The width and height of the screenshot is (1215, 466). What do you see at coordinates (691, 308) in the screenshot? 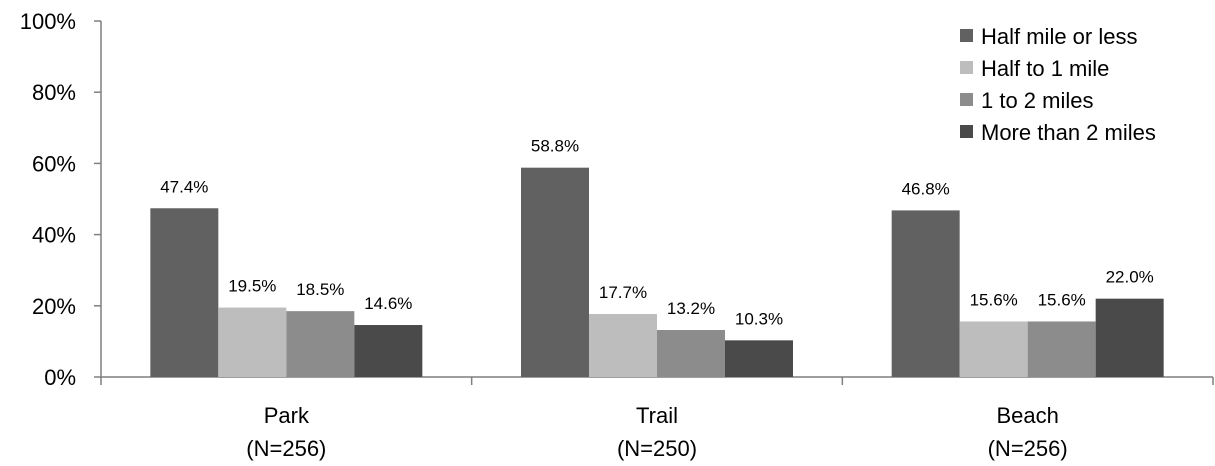
I see `data-label: 13.2%` at bounding box center [691, 308].